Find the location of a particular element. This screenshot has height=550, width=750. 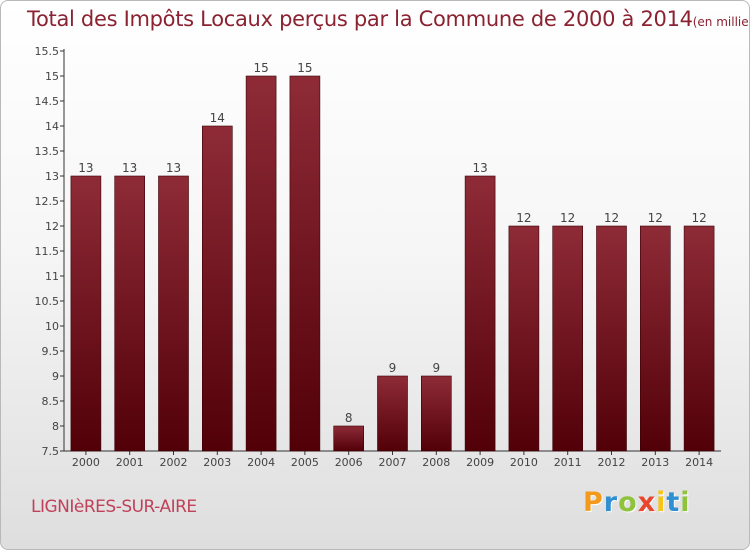

bar-2004 is located at coordinates (261, 263).